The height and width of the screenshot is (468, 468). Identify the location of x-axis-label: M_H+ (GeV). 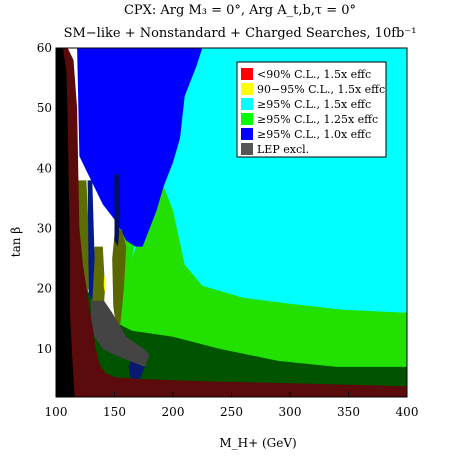
(257, 443).